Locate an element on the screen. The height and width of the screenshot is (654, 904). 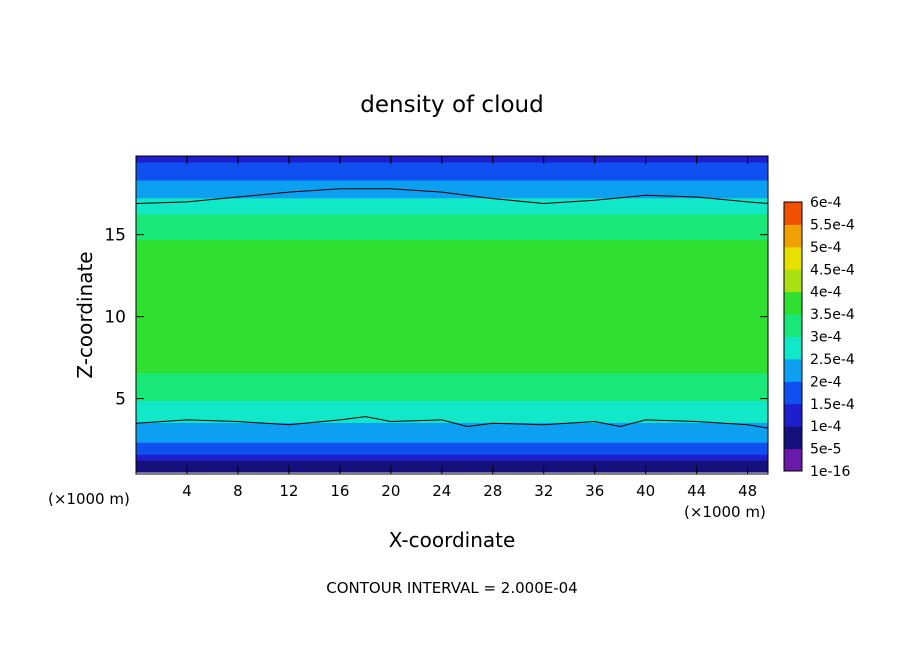
colorbar-label: 5e-4 is located at coordinates (826, 248).